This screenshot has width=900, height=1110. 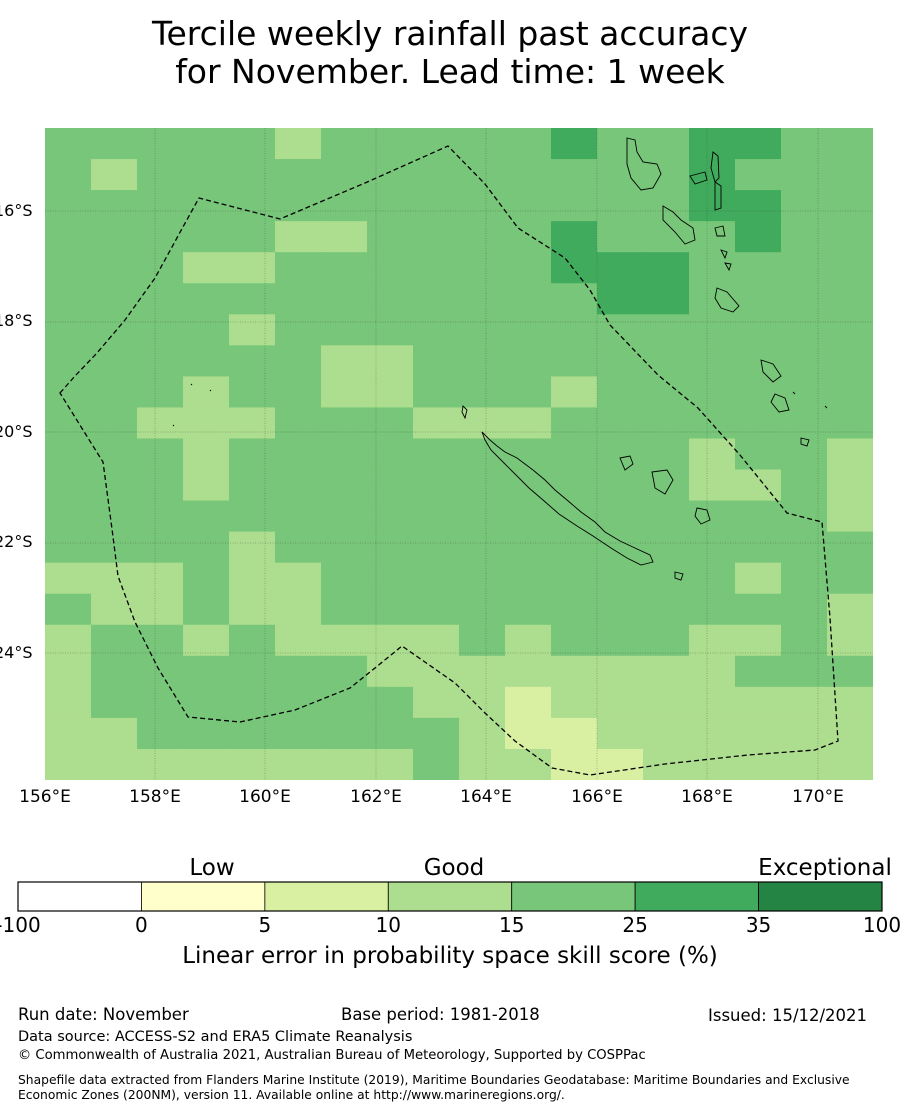 What do you see at coordinates (486, 797) in the screenshot?
I see `lon-label: 164°E` at bounding box center [486, 797].